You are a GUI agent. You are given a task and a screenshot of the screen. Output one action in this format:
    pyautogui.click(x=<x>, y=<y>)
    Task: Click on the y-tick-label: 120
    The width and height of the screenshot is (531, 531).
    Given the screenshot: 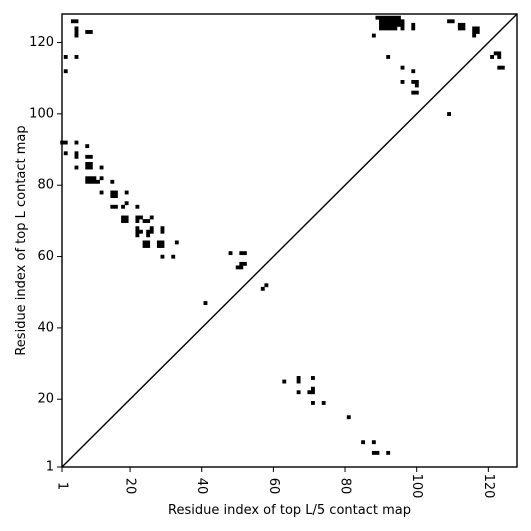 What is the action you would take?
    pyautogui.click(x=41, y=42)
    